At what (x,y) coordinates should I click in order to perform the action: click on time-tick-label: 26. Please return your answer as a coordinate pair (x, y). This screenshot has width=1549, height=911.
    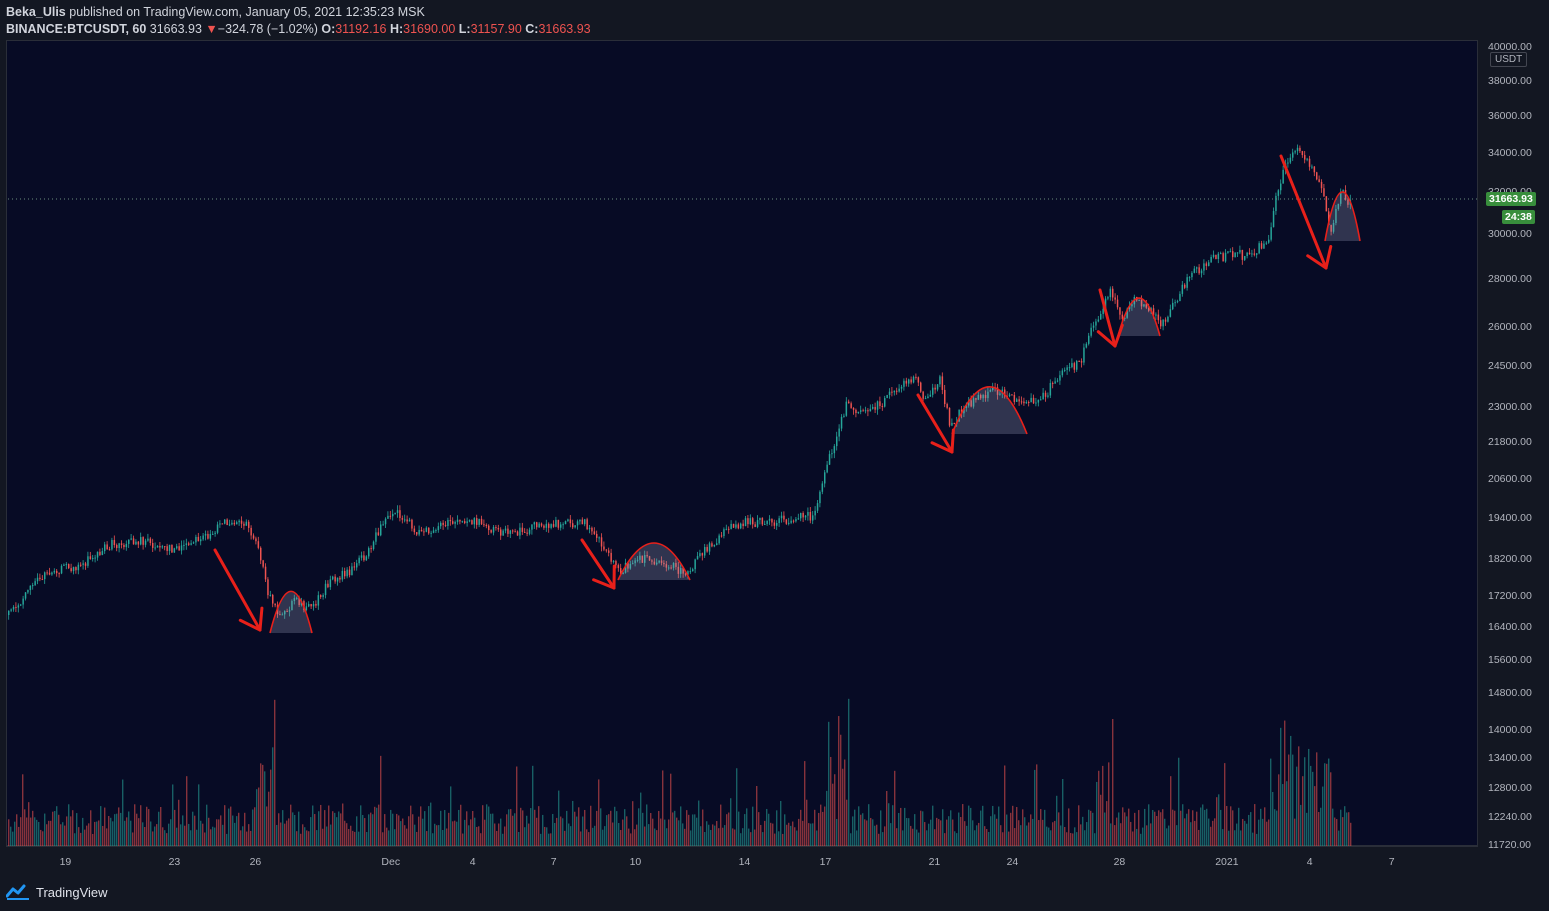
    Looking at the image, I should click on (255, 862).